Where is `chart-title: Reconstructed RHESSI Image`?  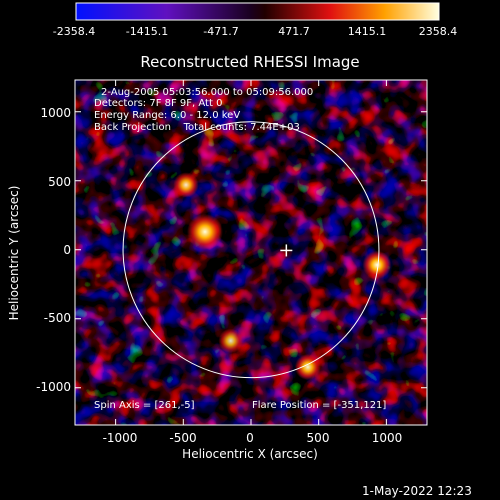 chart-title: Reconstructed RHESSI Image is located at coordinates (250, 62).